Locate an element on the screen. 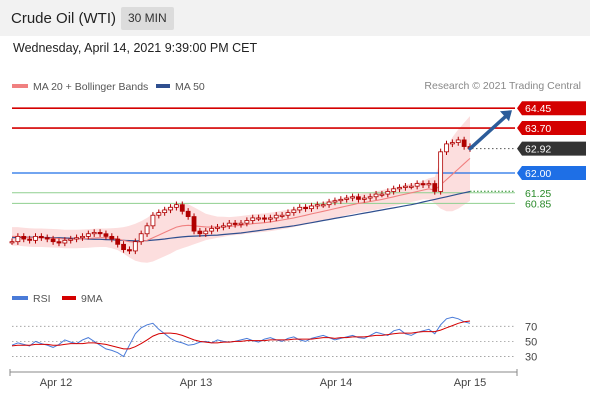 This screenshot has height=400, width=590. x-tick-3: Apr 15 is located at coordinates (470, 383).